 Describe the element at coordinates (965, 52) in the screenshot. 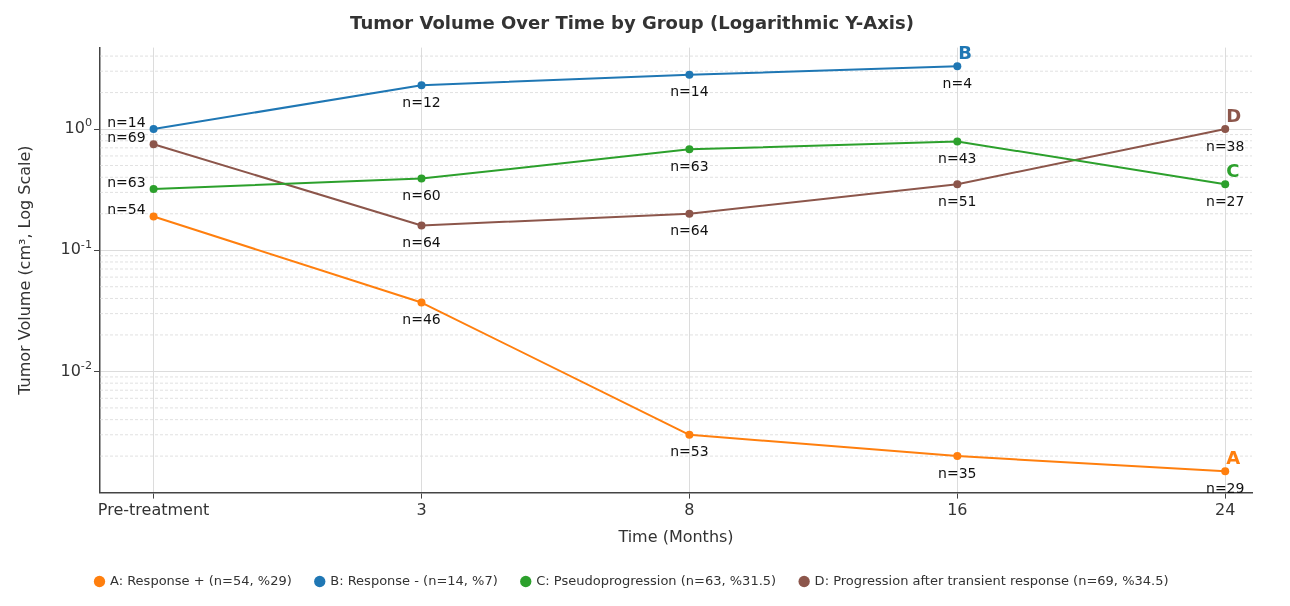

I see `annotation: B` at that location.